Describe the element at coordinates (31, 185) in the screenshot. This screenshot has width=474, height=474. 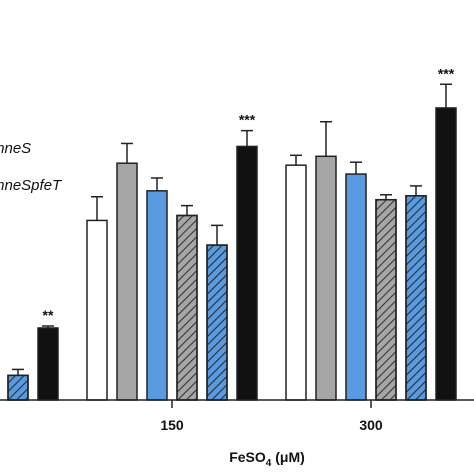
I see `legend-label: mneSpfeT` at that location.